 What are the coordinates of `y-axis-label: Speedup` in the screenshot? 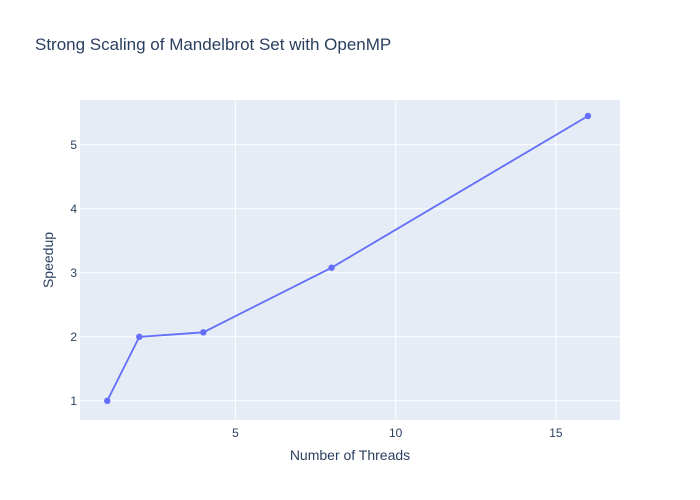 It's located at (48, 260).